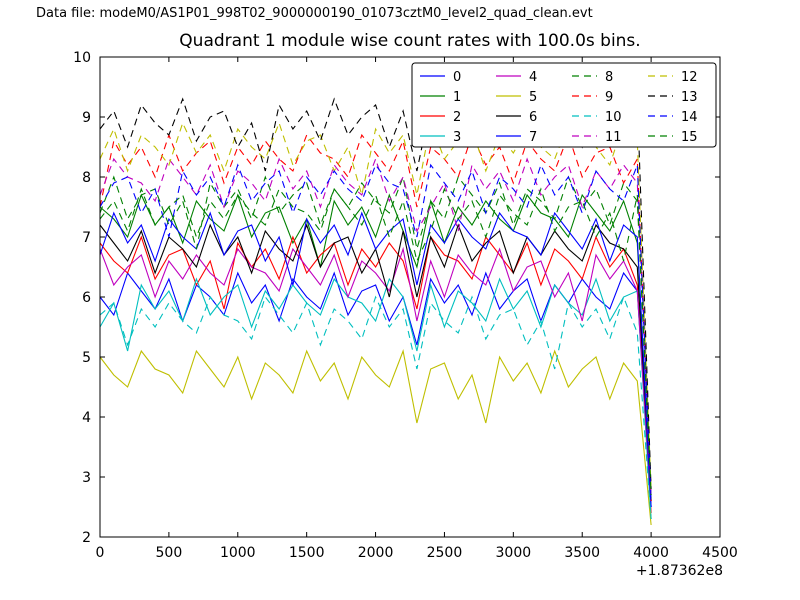  I want to click on x-tick-label: 1500, so click(307, 553).